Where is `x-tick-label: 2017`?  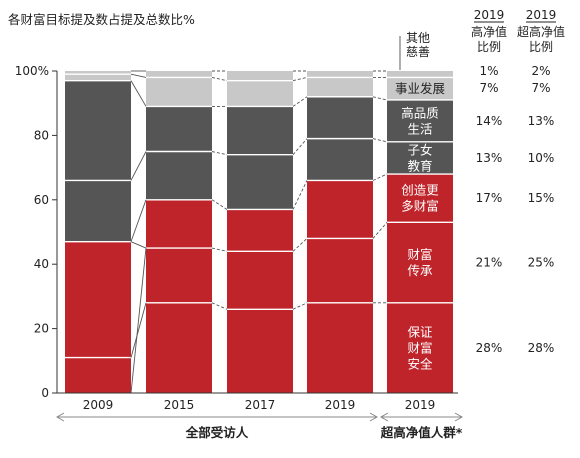
x-tick-label: 2017 is located at coordinates (260, 405).